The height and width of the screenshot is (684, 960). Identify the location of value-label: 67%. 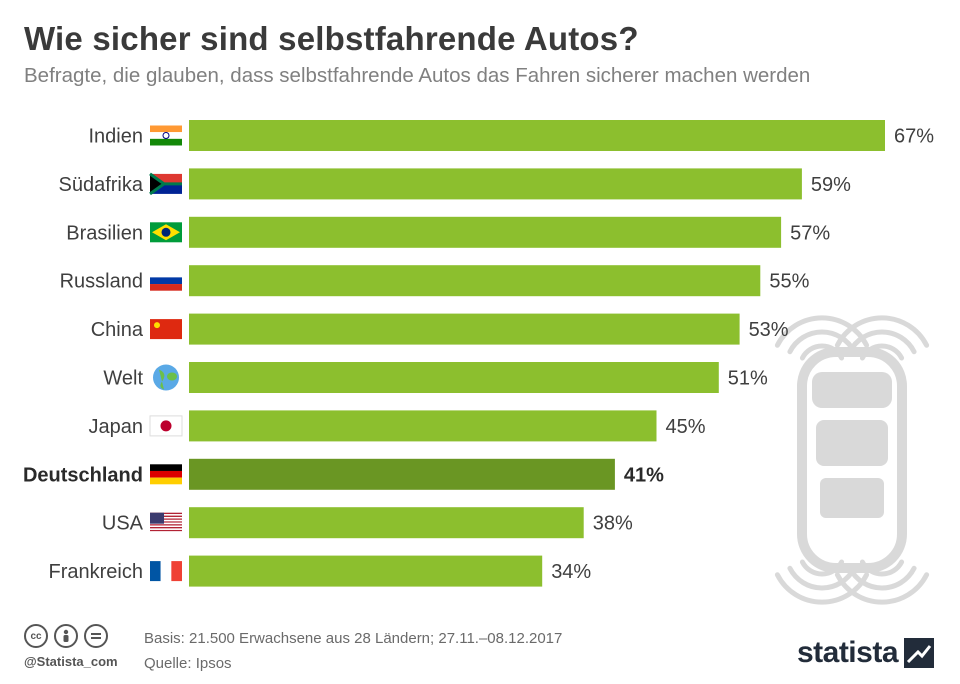
(914, 137).